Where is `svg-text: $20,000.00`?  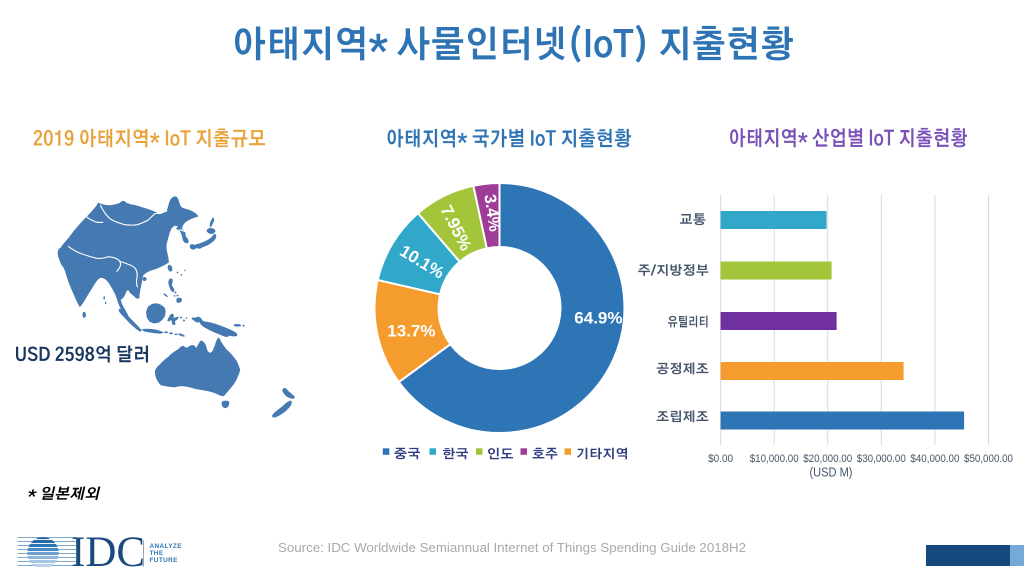
svg-text: $20,000.00 is located at coordinates (827, 459).